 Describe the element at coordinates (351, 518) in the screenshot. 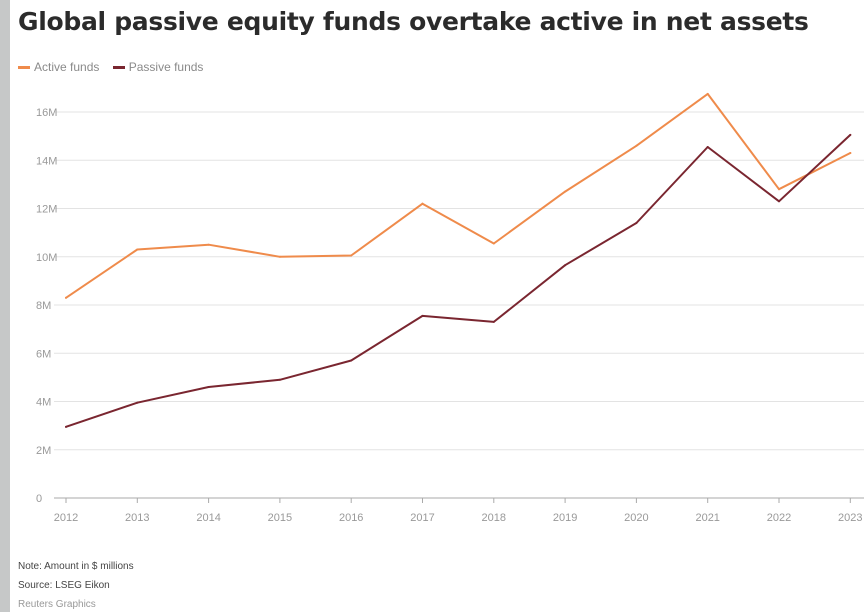

I see `x-tick-label-2016: 2016` at that location.